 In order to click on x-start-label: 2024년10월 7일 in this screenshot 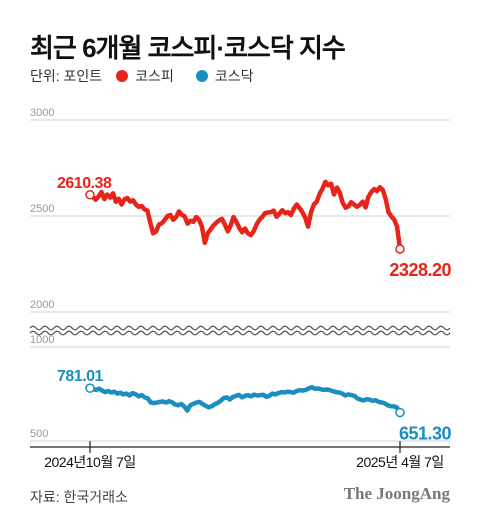, I will do `click(90, 462)`.